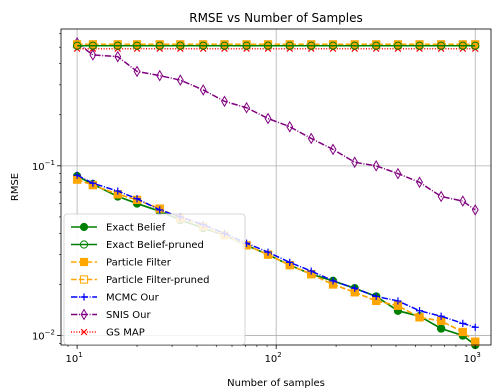 The image size is (492, 390). I want to click on legend-item: GS MAP, so click(108, 333).